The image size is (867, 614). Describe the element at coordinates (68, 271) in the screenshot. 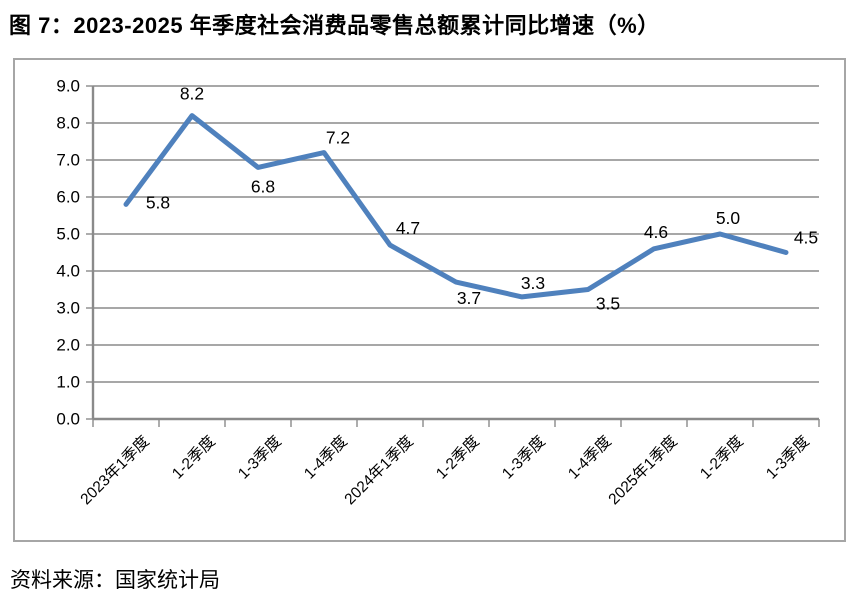

I see `y-axis-tick-label: 4.0` at that location.